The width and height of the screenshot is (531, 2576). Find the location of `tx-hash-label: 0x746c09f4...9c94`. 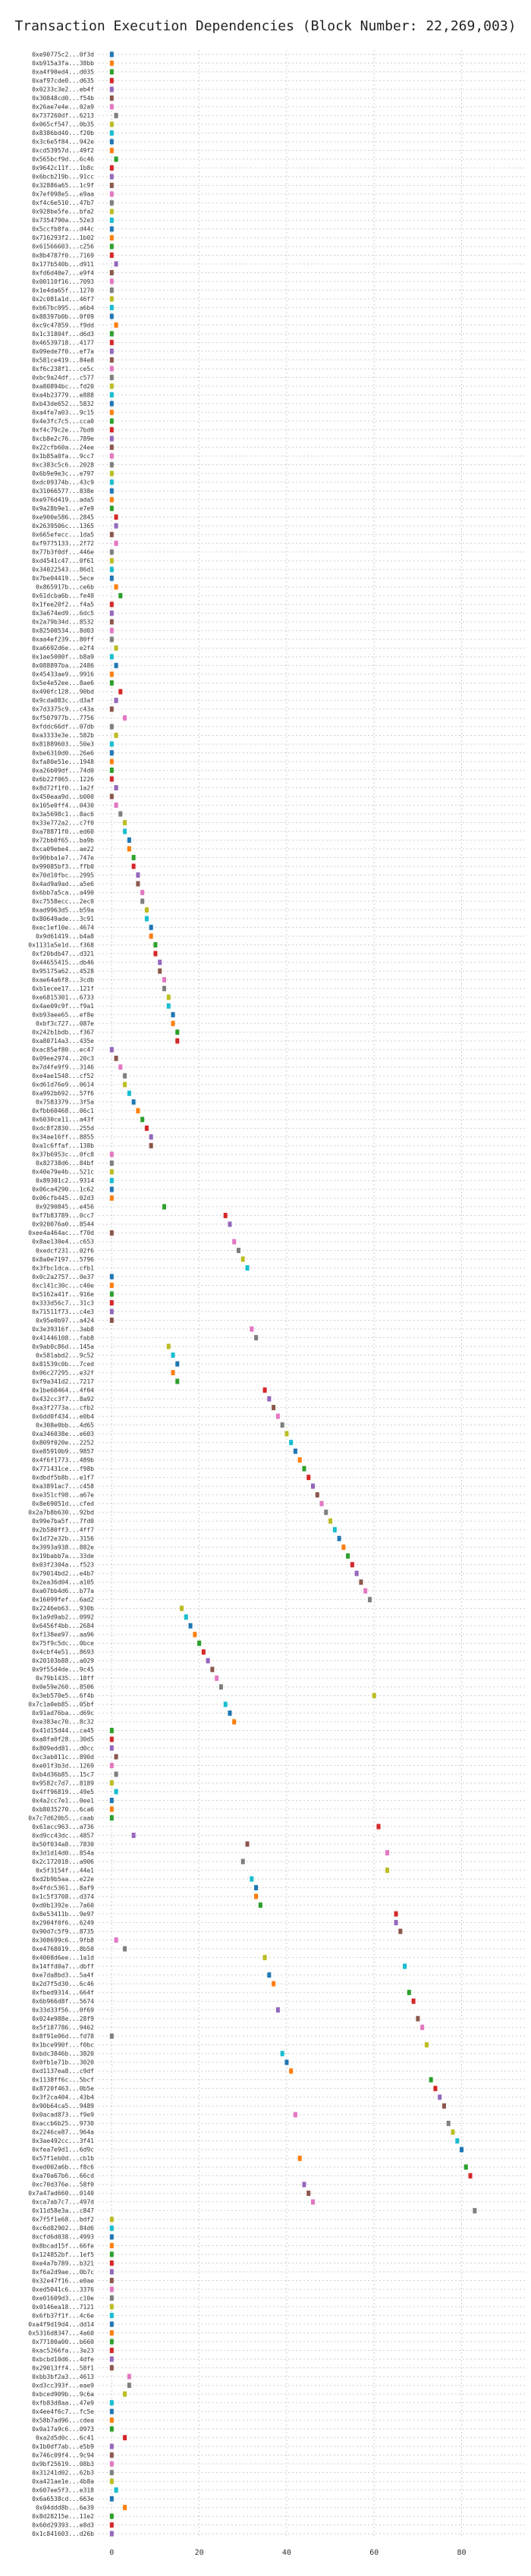

tx-hash-label: 0x746c09f4...9c94 is located at coordinates (63, 2455).